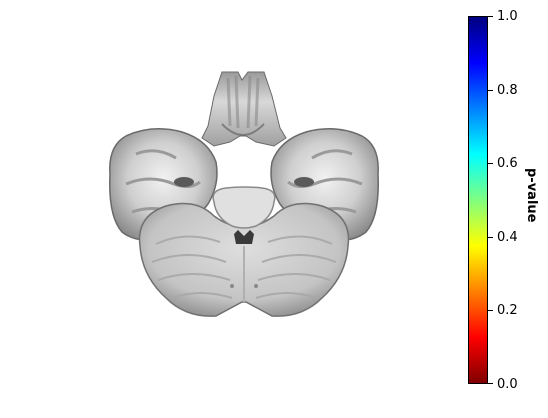 The height and width of the screenshot is (418, 548). What do you see at coordinates (507, 384) in the screenshot?
I see `colorbar-tick-label: 0.0` at bounding box center [507, 384].